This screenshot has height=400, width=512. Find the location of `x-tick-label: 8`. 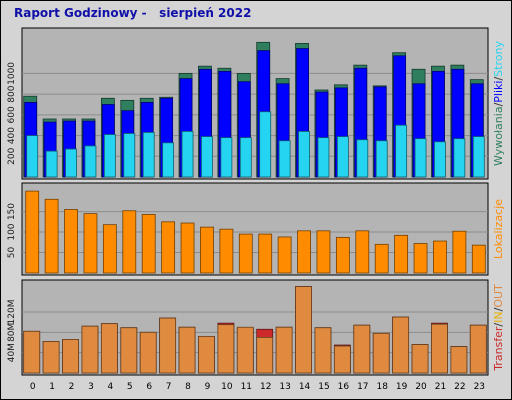

x-tick-label: 8 is located at coordinates (188, 387).